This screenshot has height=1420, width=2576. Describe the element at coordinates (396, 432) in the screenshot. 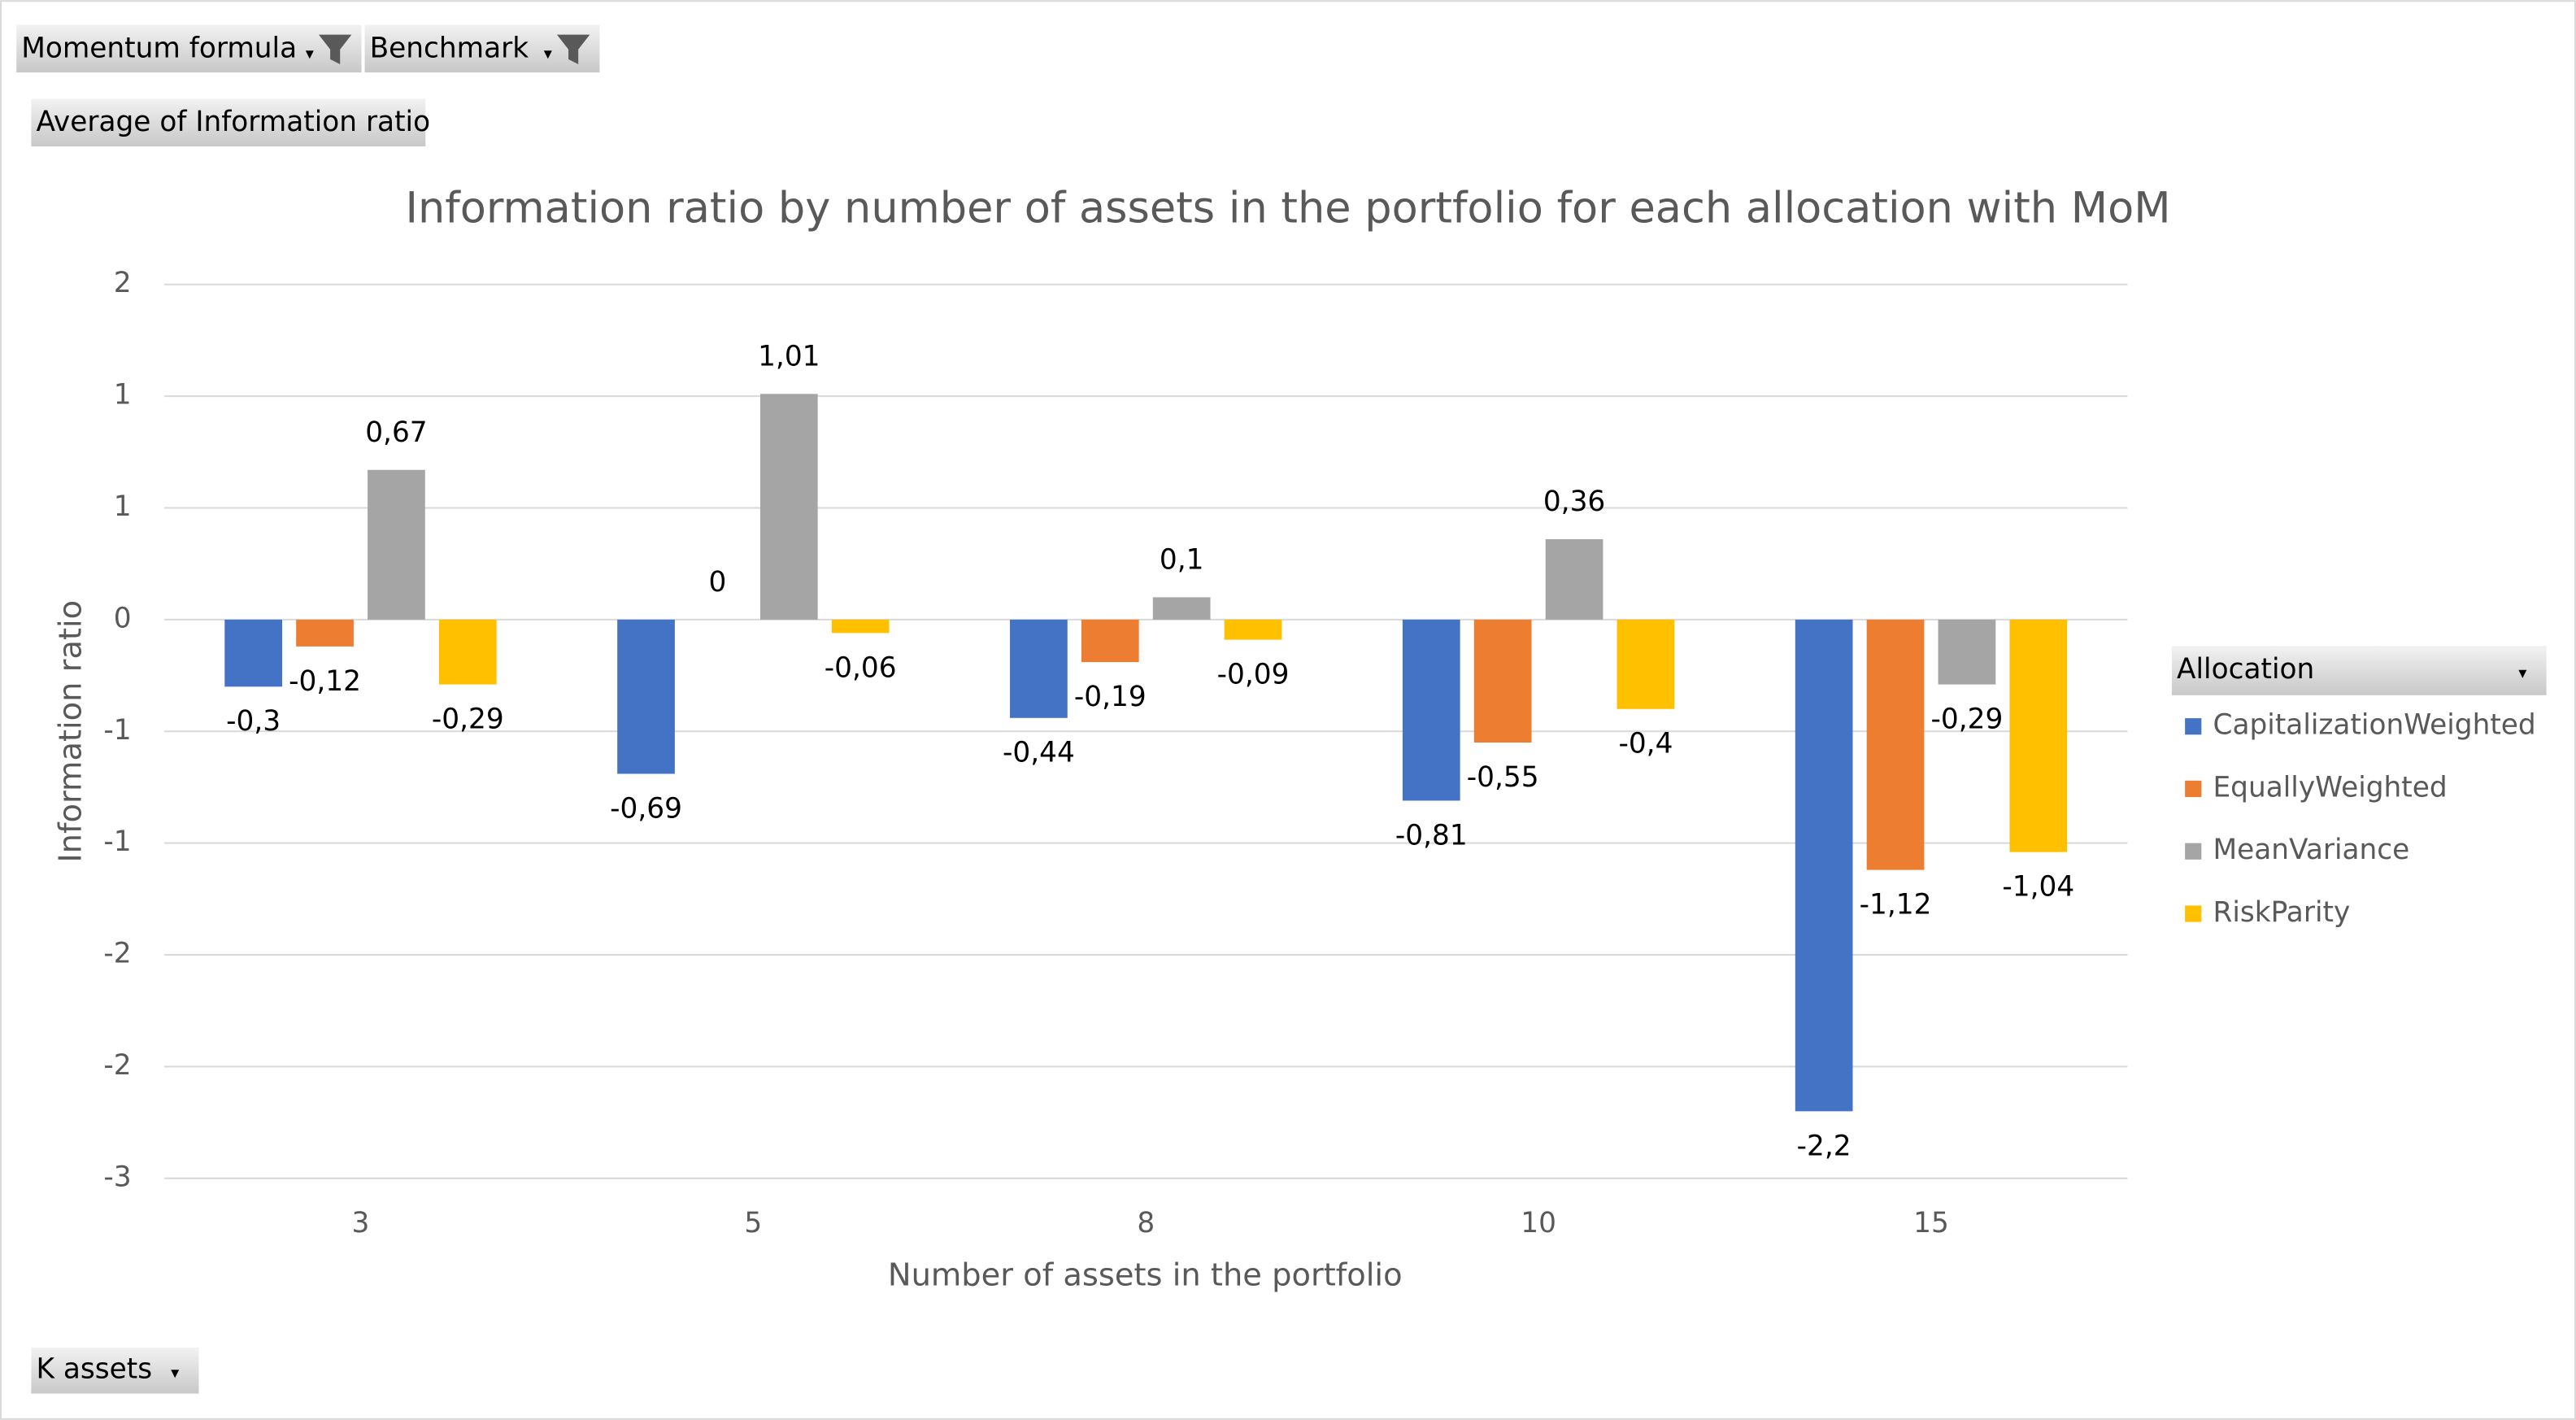

I see `data-label: 0,67` at that location.